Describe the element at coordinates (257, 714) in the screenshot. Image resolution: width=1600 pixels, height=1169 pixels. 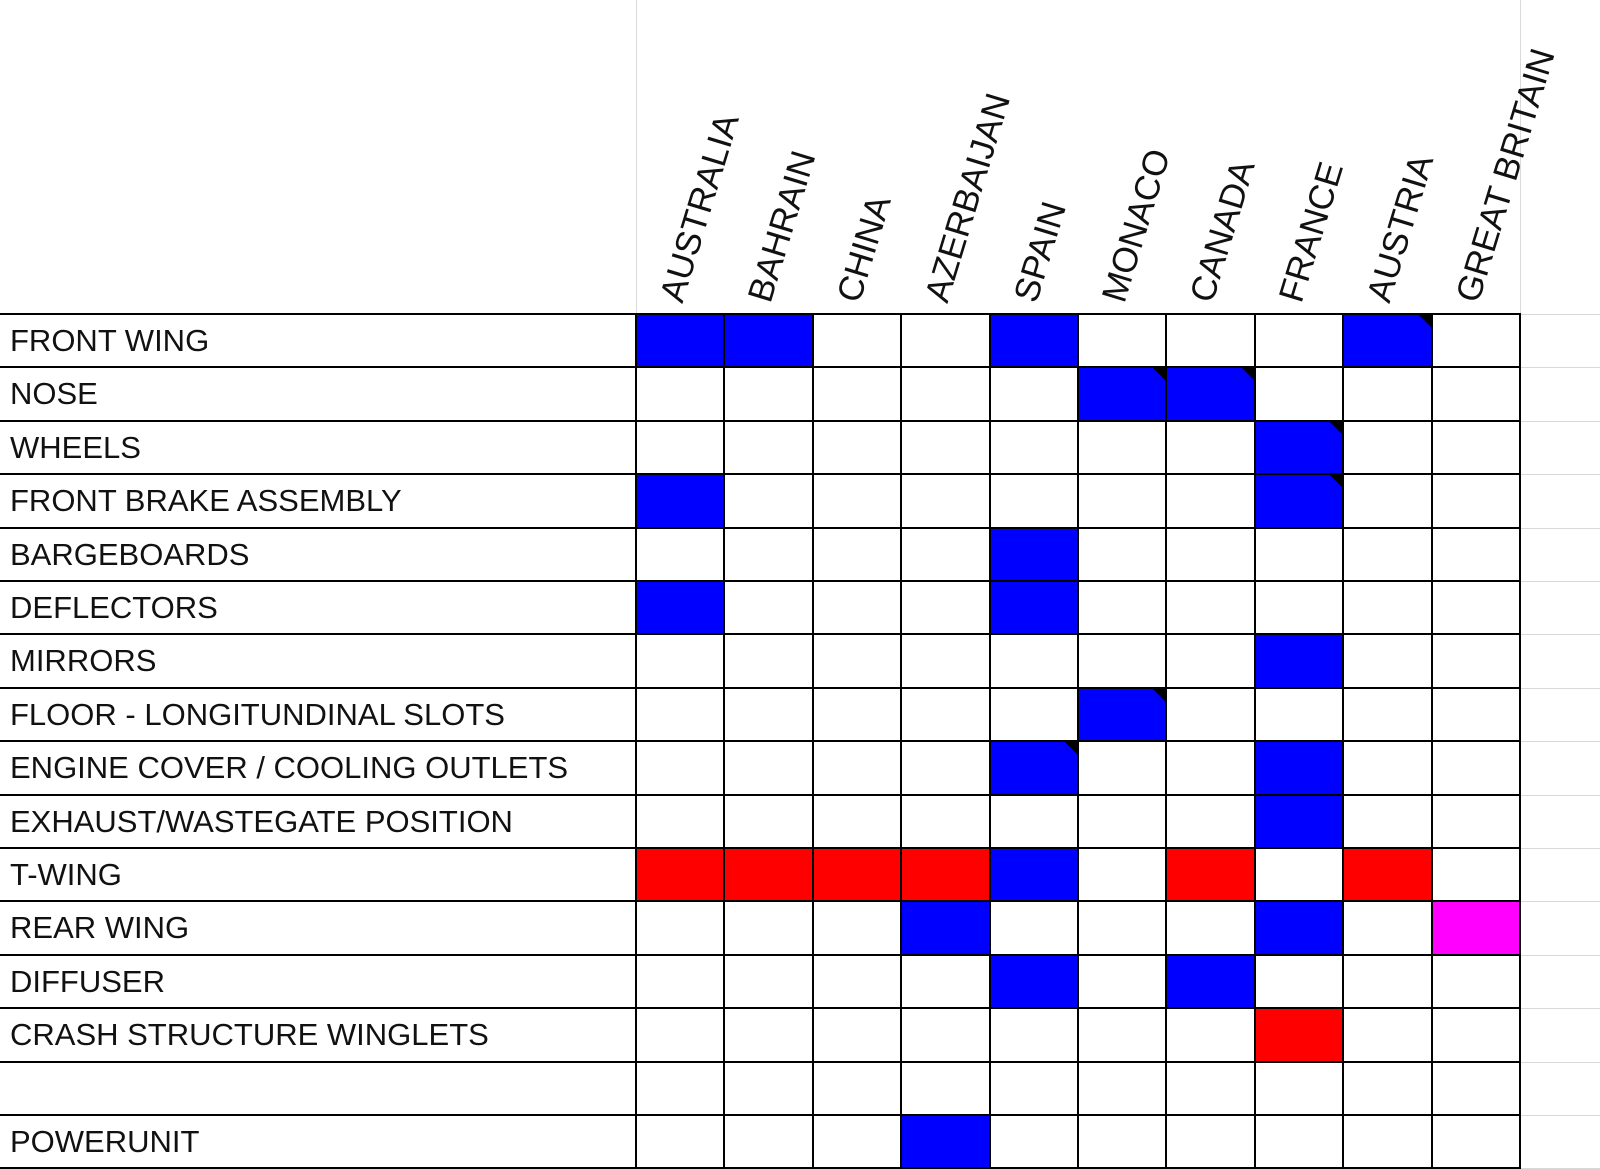
I see `row-label: FLOOR - LONGITUNDINAL SLOTS` at that location.